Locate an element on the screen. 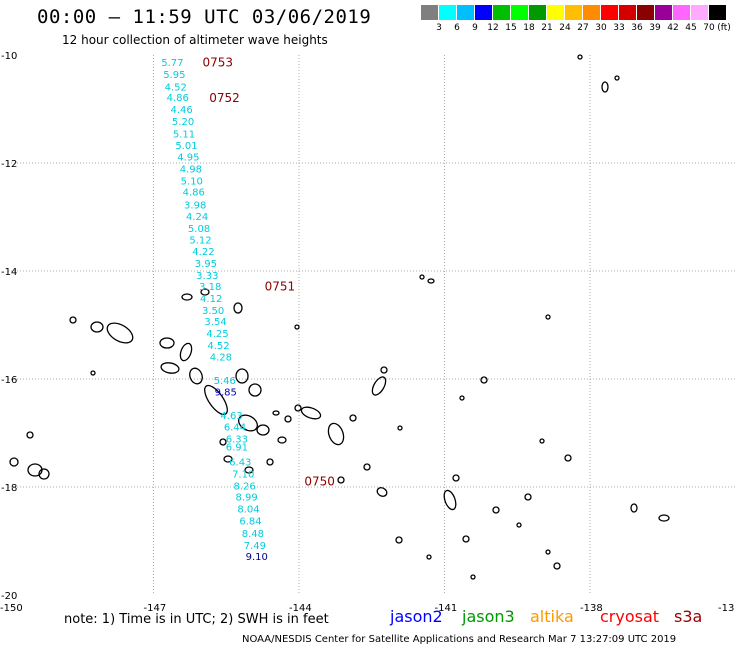  wave-height-label: 6.91 is located at coordinates (237, 448).